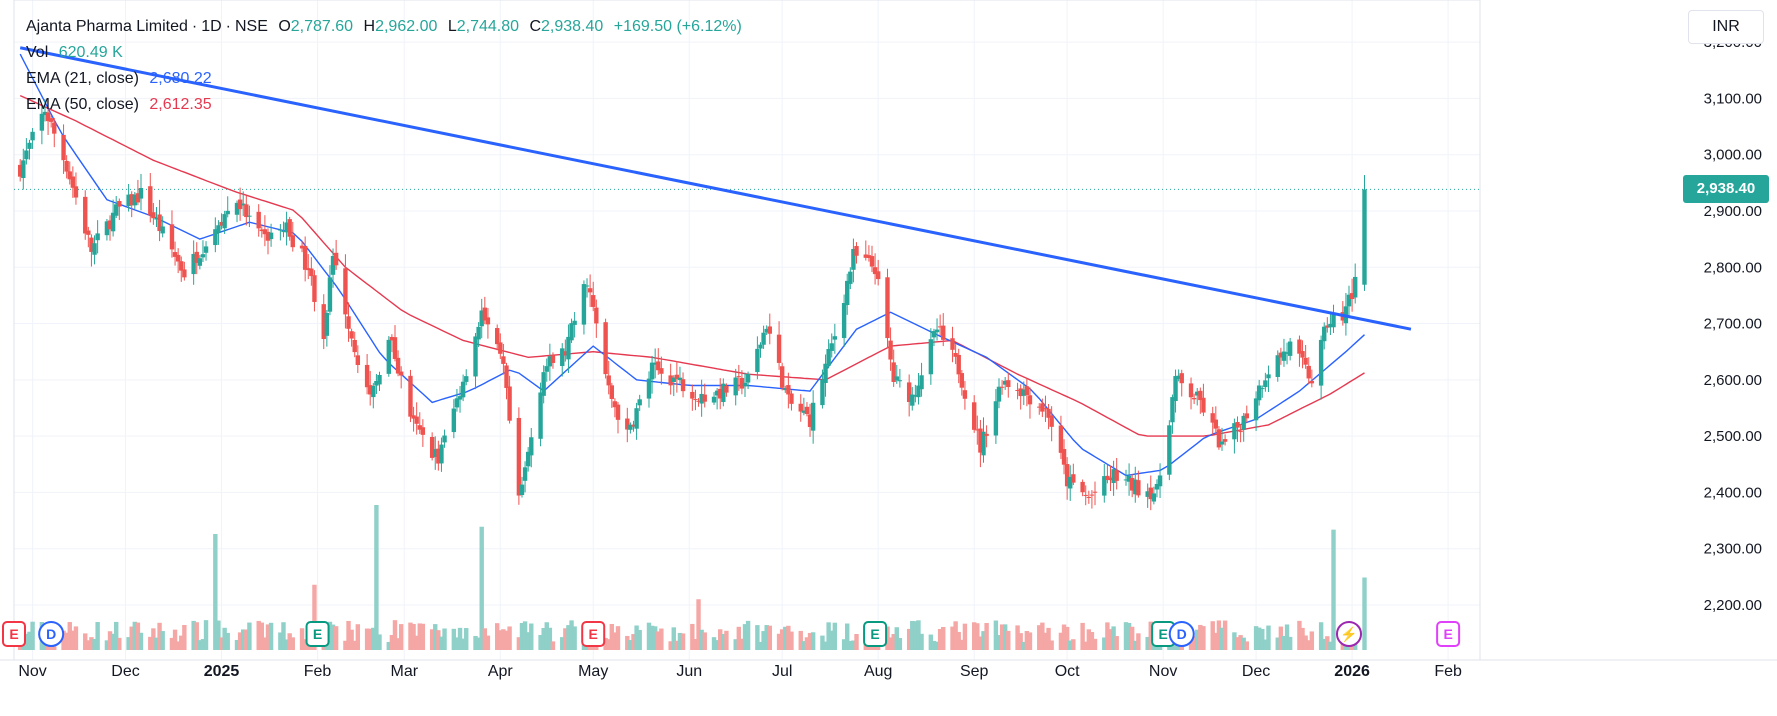 The width and height of the screenshot is (1777, 716). I want to click on event-markers: E D E E E E D ⚡ E, so click(731, 634).